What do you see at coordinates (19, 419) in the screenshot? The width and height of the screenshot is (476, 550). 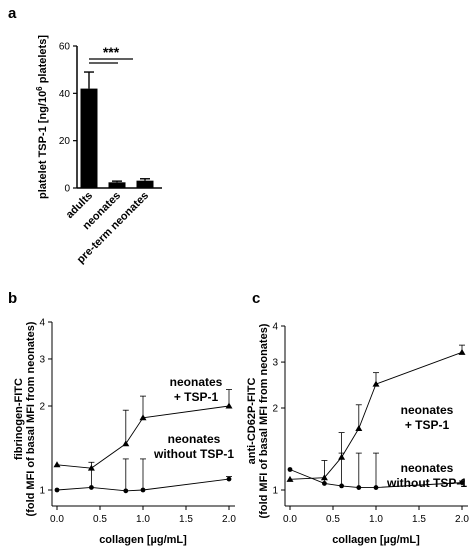 I see `y-axis-label: fibrinogen-FITC` at bounding box center [19, 419].